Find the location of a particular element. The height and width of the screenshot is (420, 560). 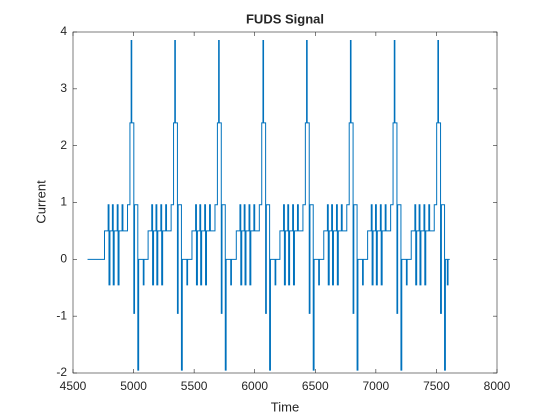

chart-title: FUDS Signal is located at coordinates (285, 18).